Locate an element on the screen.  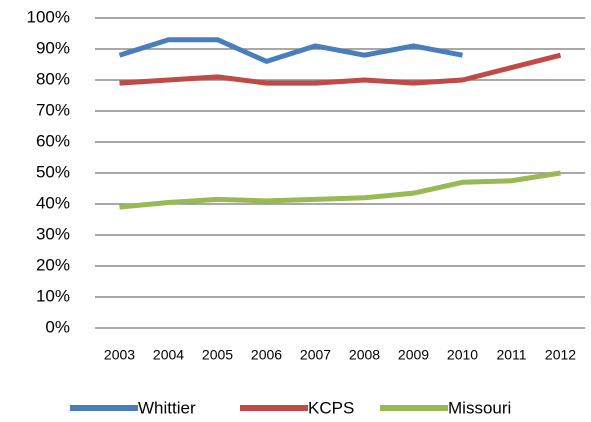
x-tick-label: 2011 is located at coordinates (511, 355).